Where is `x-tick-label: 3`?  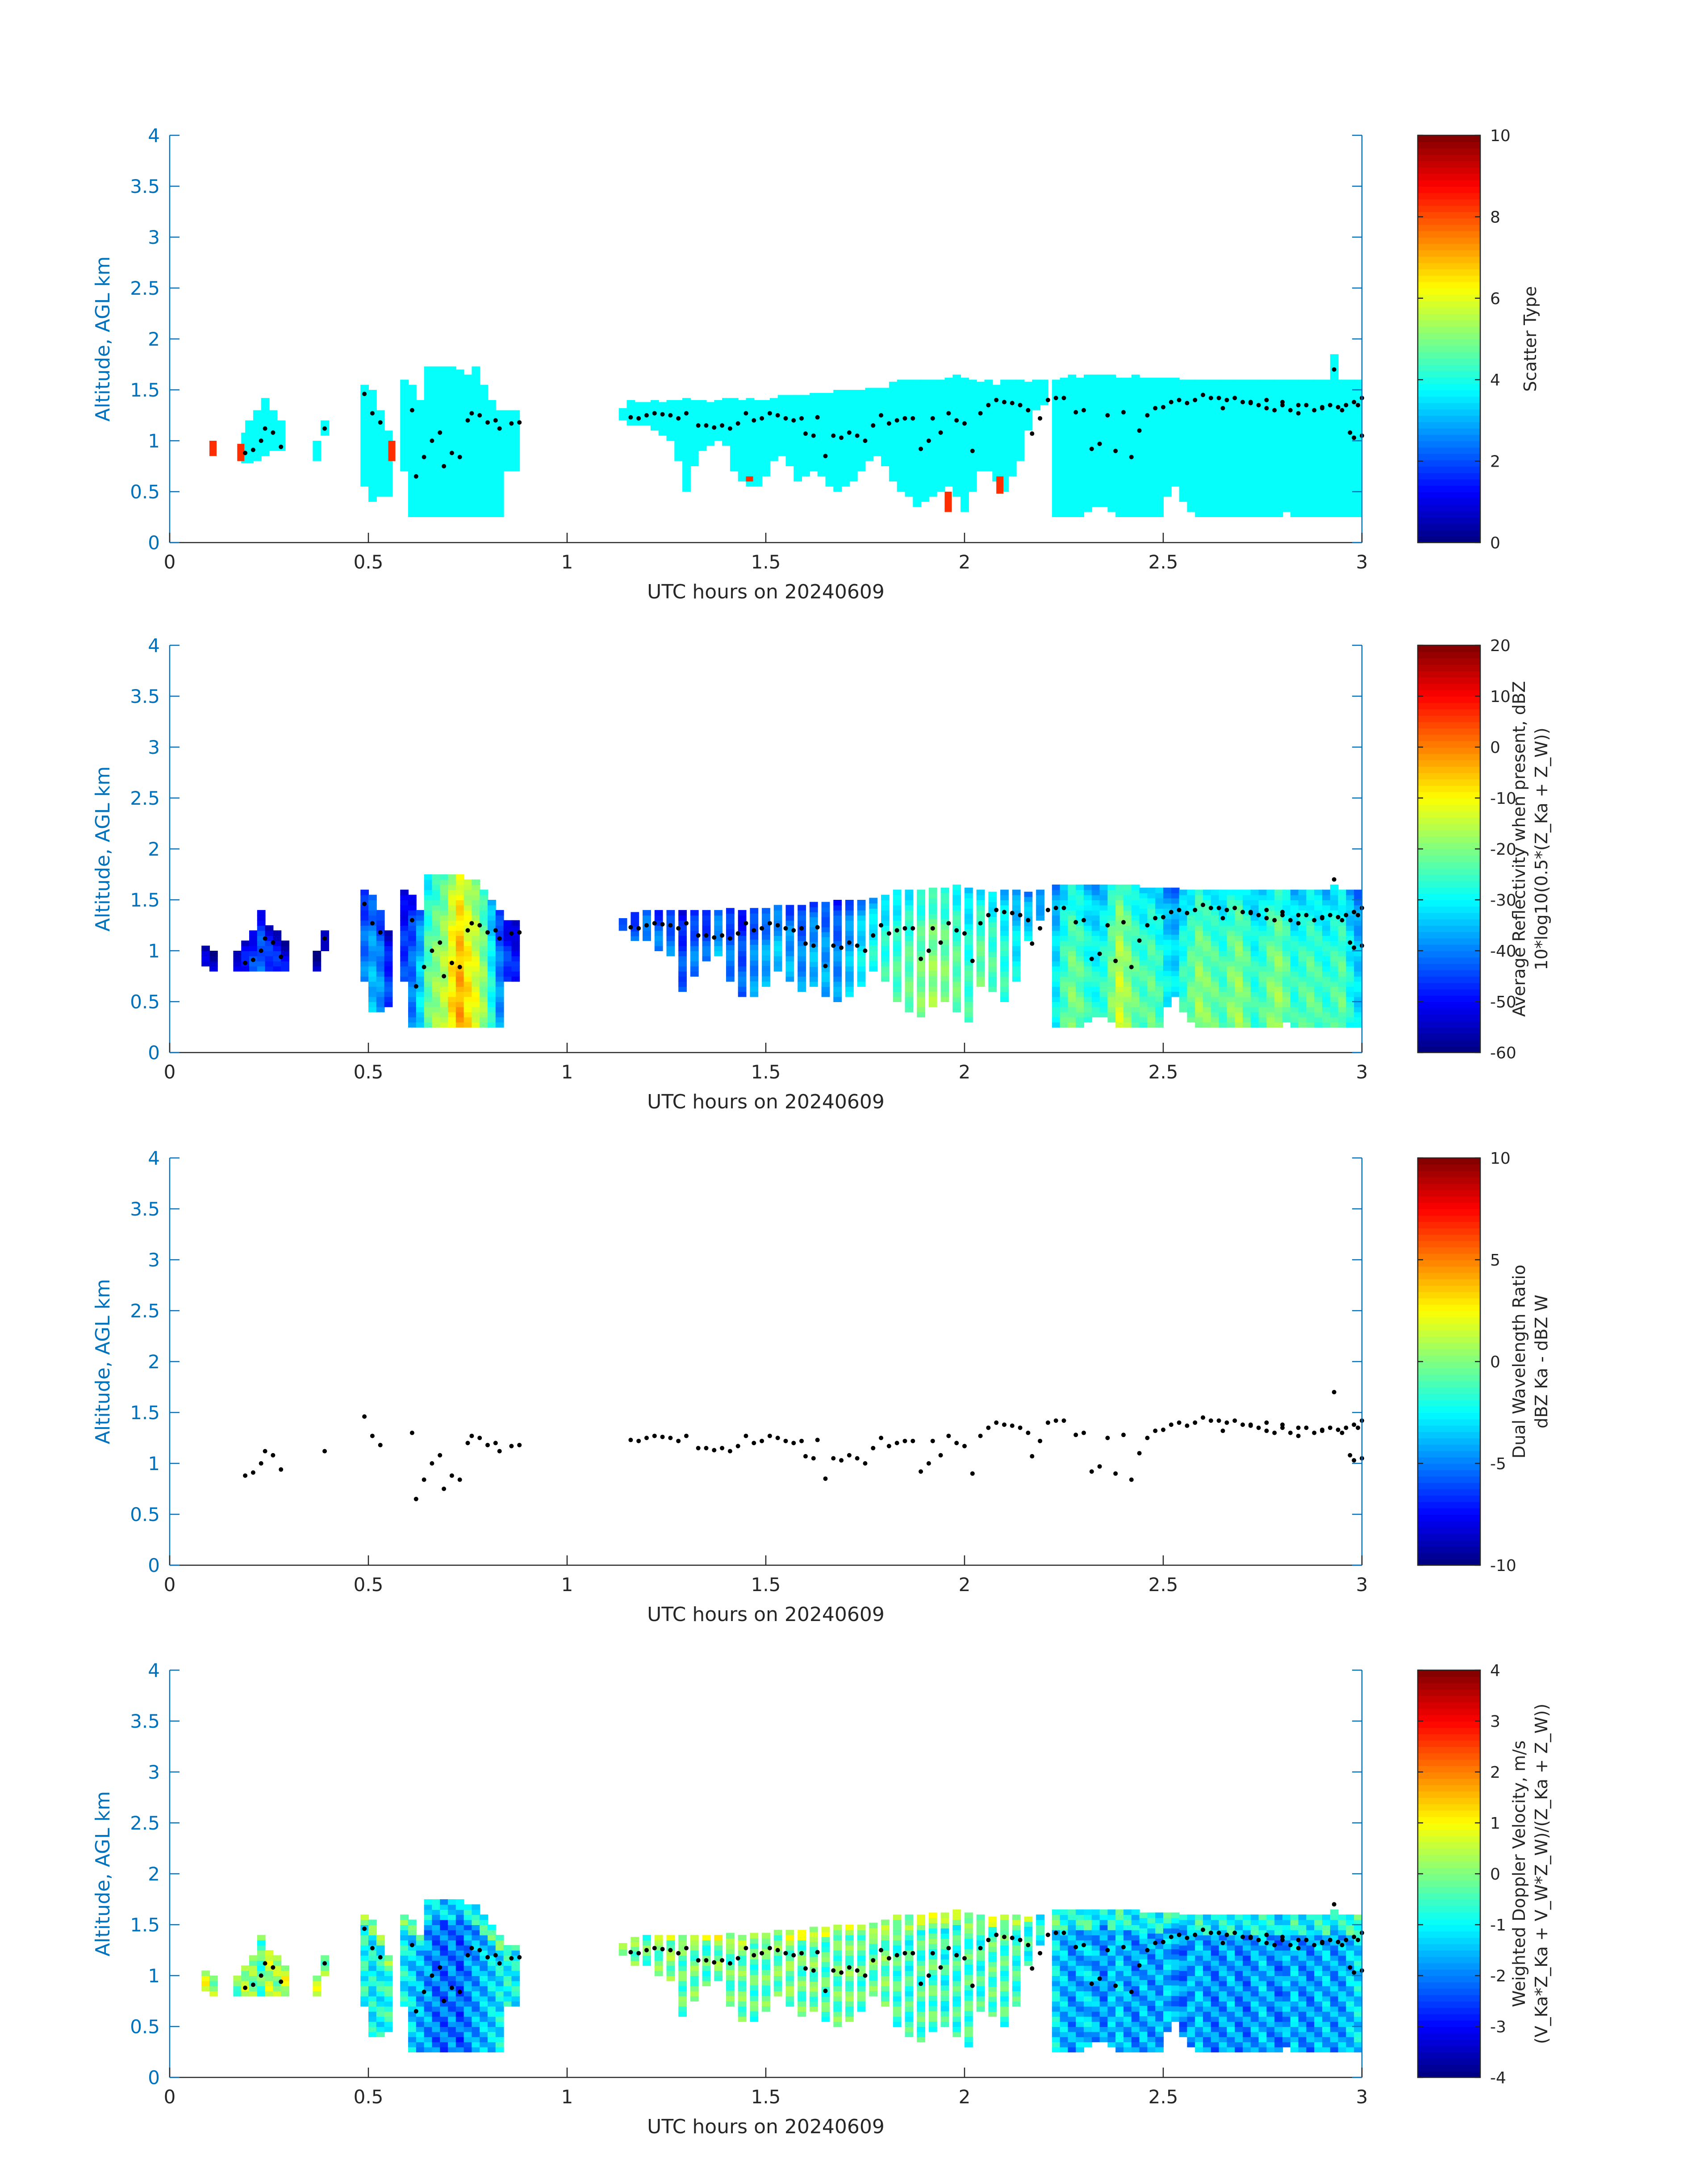 x-tick-label: 3 is located at coordinates (1362, 1072).